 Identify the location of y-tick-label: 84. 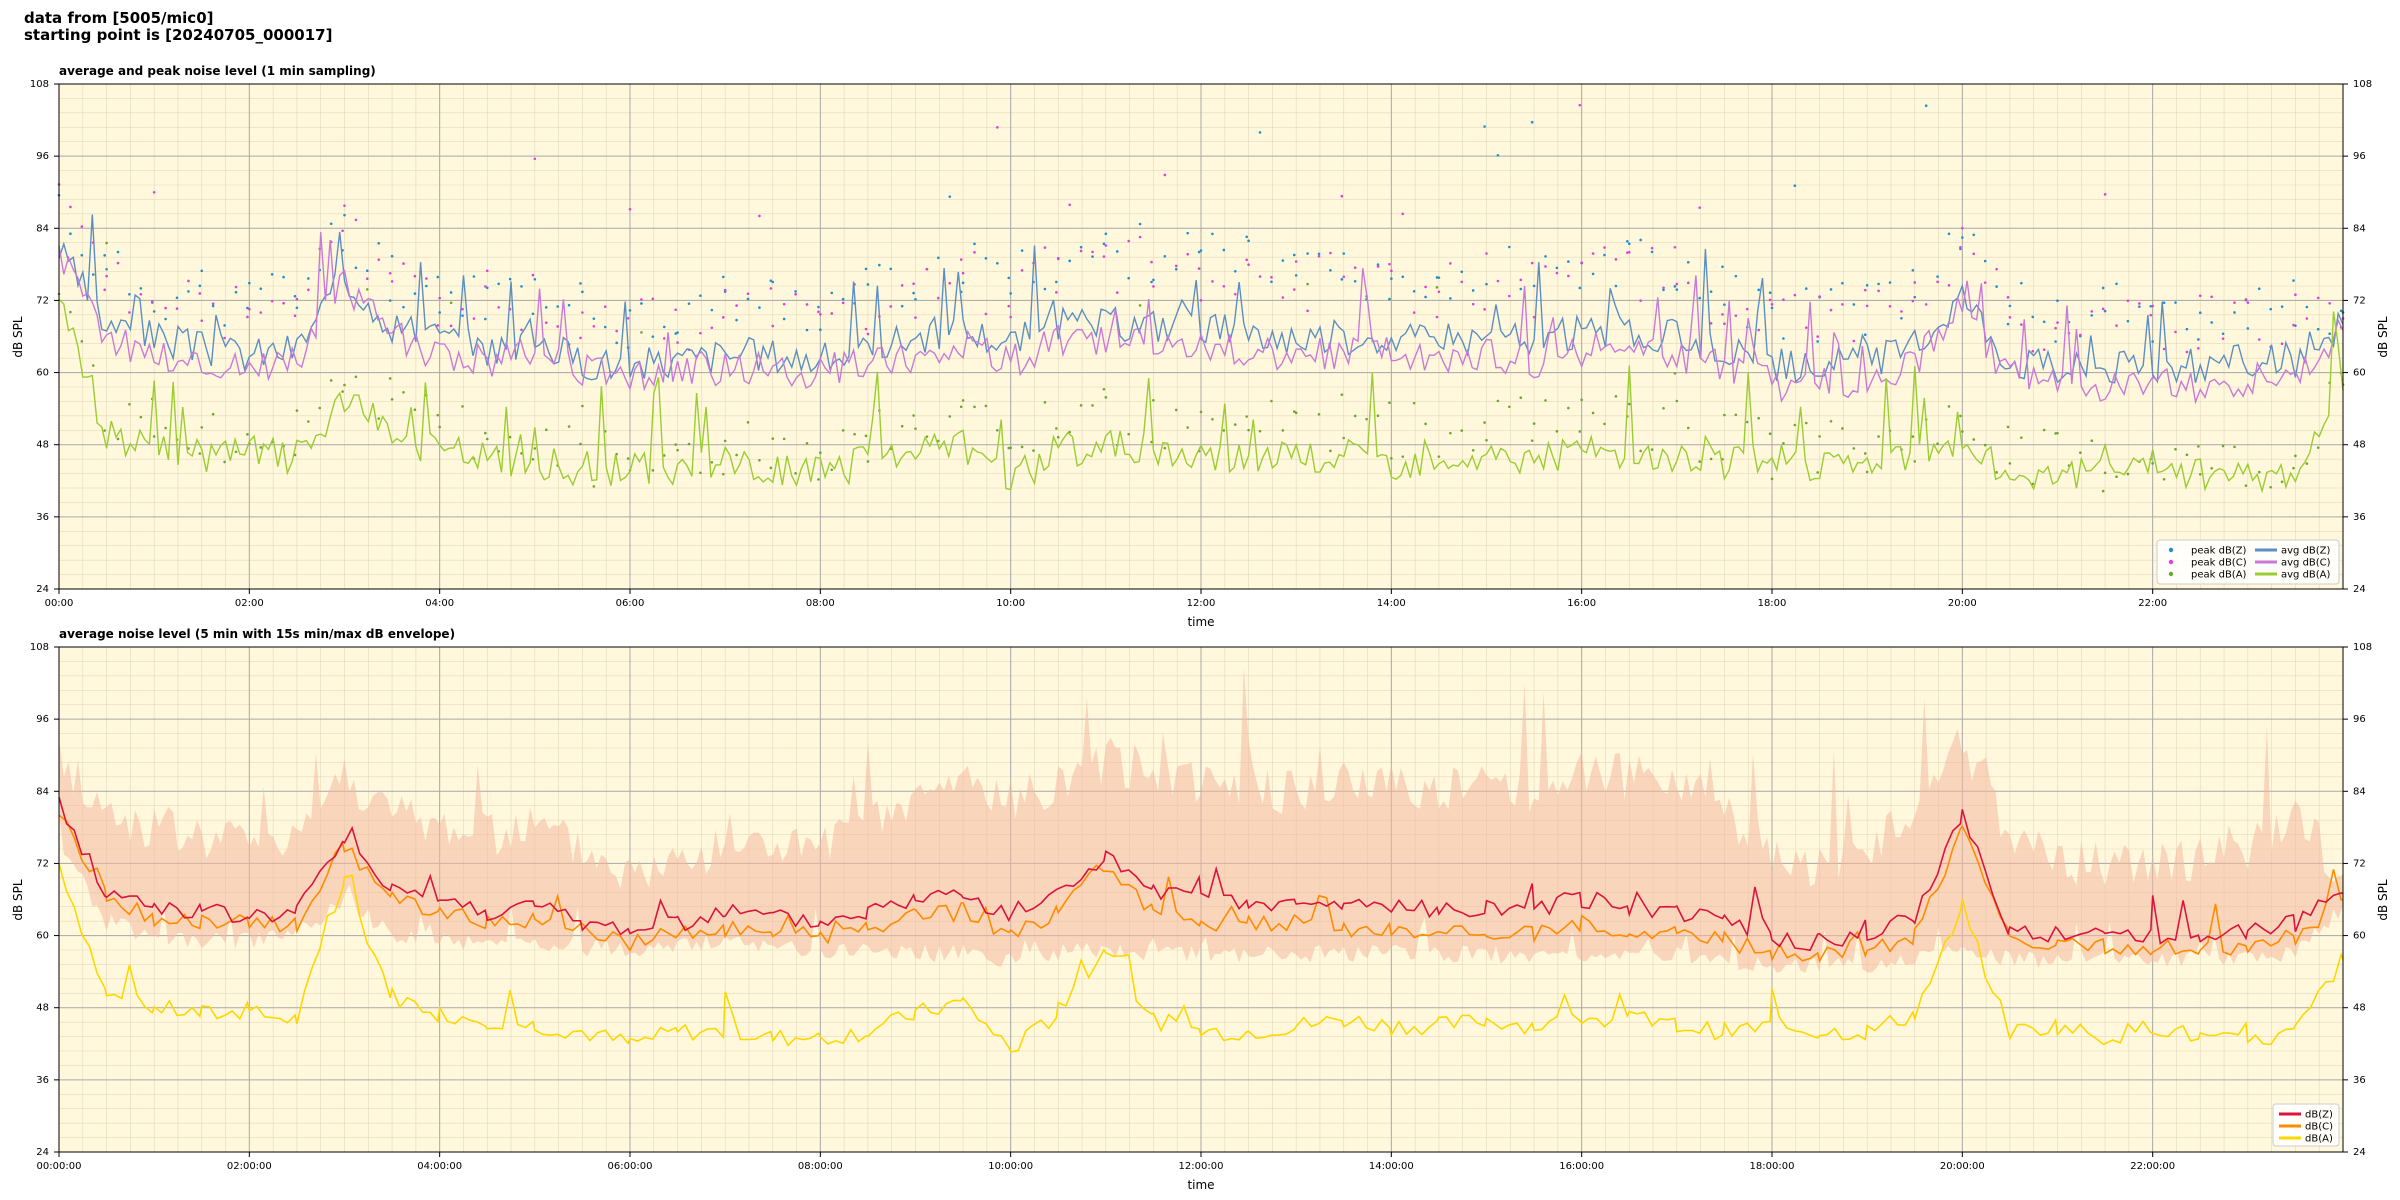
(42, 228).